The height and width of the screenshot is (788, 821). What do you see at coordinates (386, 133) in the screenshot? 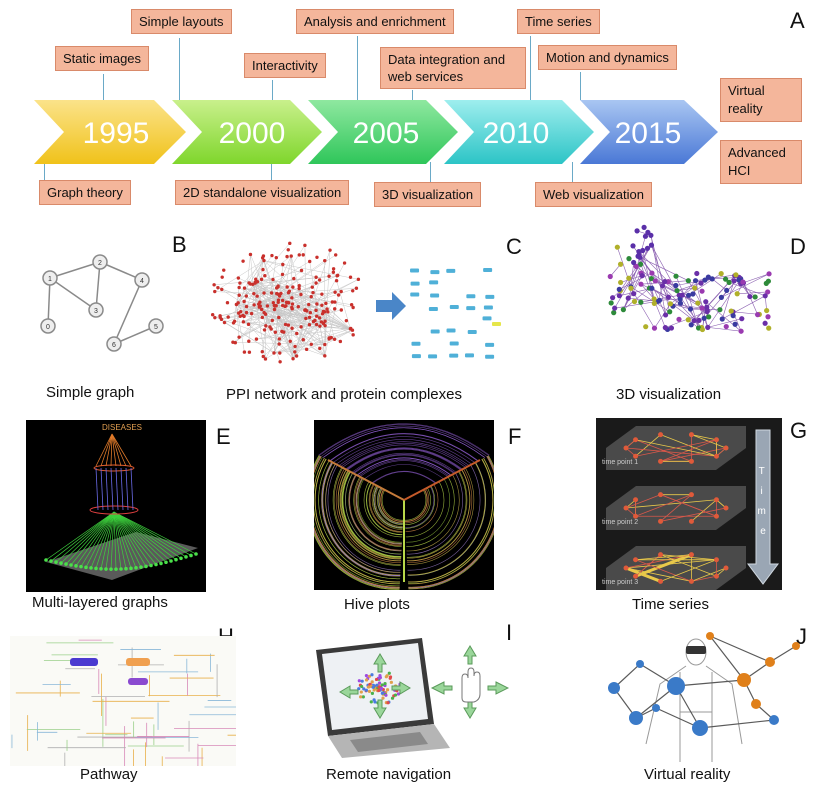
I see `year-label: 2005` at bounding box center [386, 133].